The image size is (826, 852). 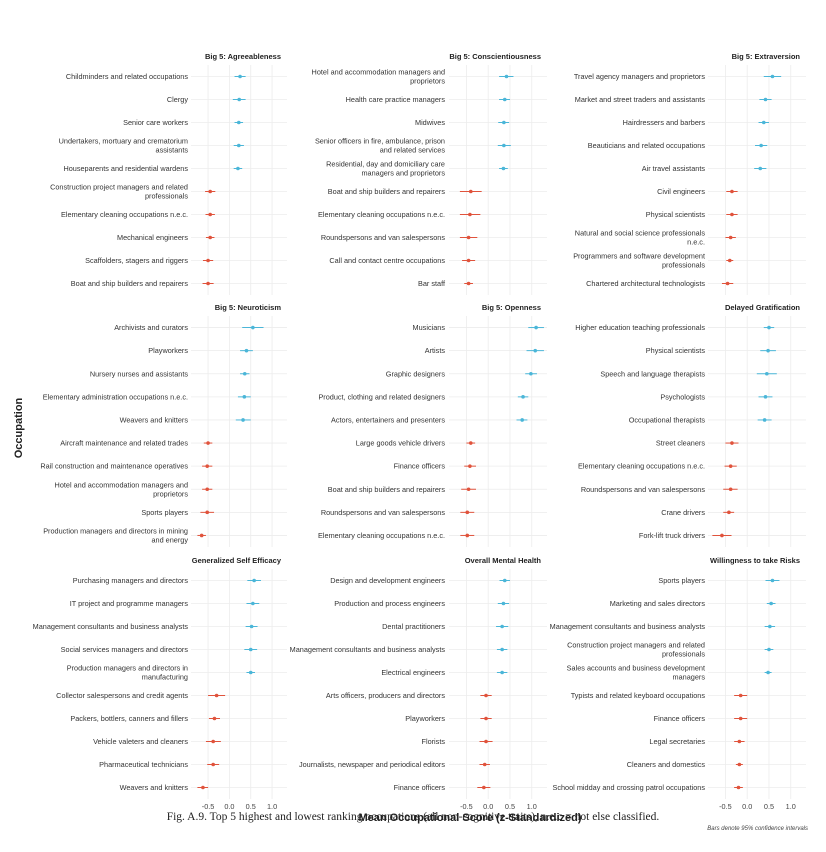 I want to click on occupation-label: Dental practitioners, so click(x=413, y=626).